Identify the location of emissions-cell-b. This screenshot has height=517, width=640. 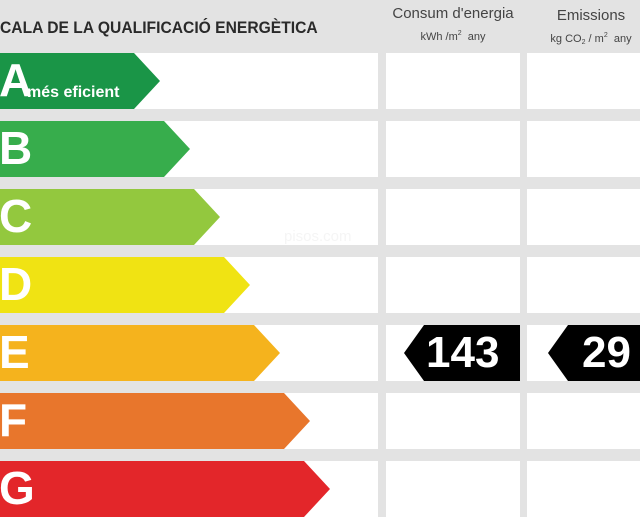
(583, 149).